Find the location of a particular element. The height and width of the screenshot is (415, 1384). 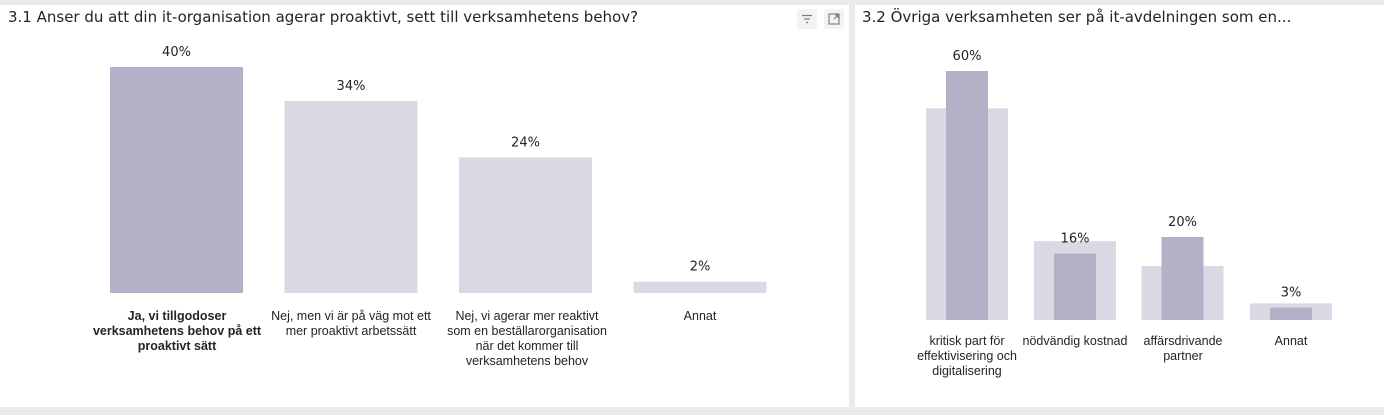

filter-icon is located at coordinates (807, 19).